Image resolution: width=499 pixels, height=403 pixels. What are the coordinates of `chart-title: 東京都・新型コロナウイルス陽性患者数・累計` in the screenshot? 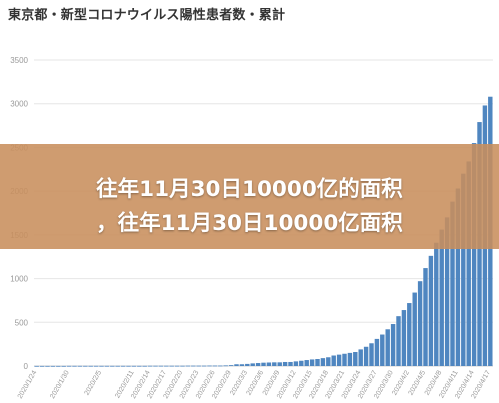 It's located at (147, 14).